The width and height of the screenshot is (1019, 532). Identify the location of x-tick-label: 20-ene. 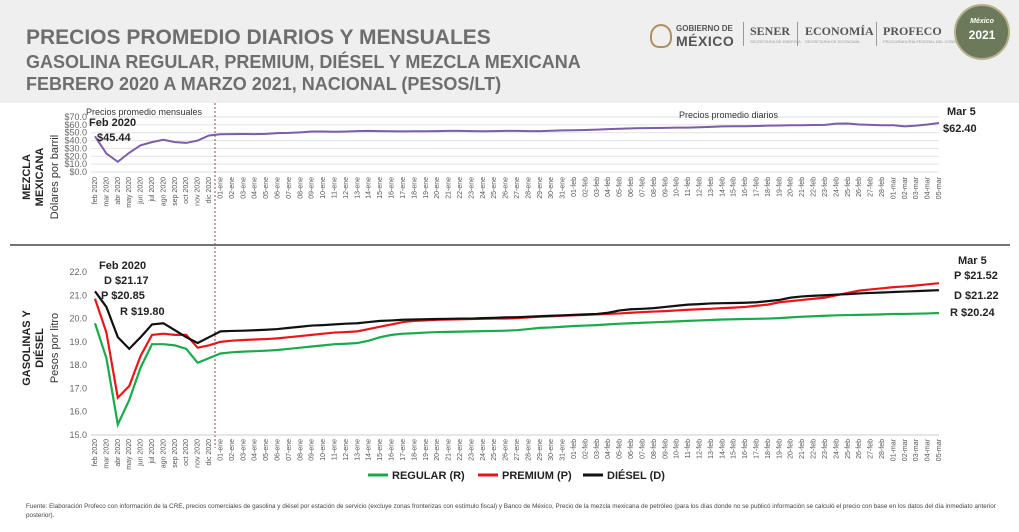
(437, 188).